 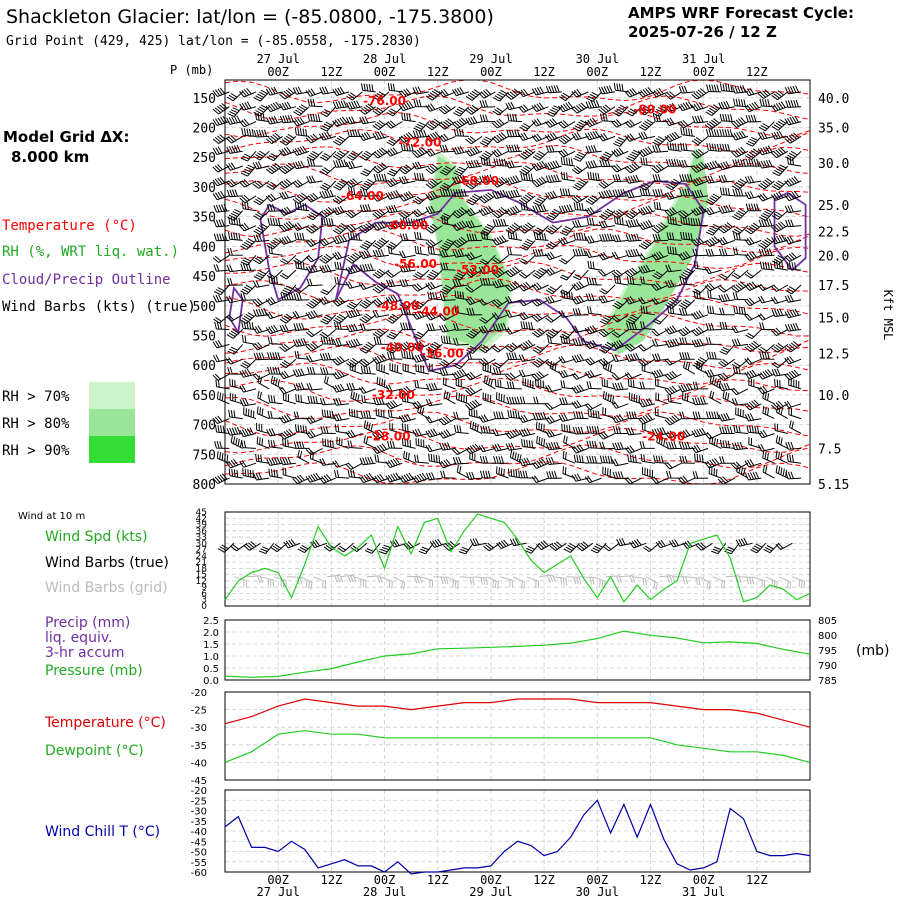 What do you see at coordinates (490, 892) in the screenshot?
I see `date-tick-bottom: 29 Jul` at bounding box center [490, 892].